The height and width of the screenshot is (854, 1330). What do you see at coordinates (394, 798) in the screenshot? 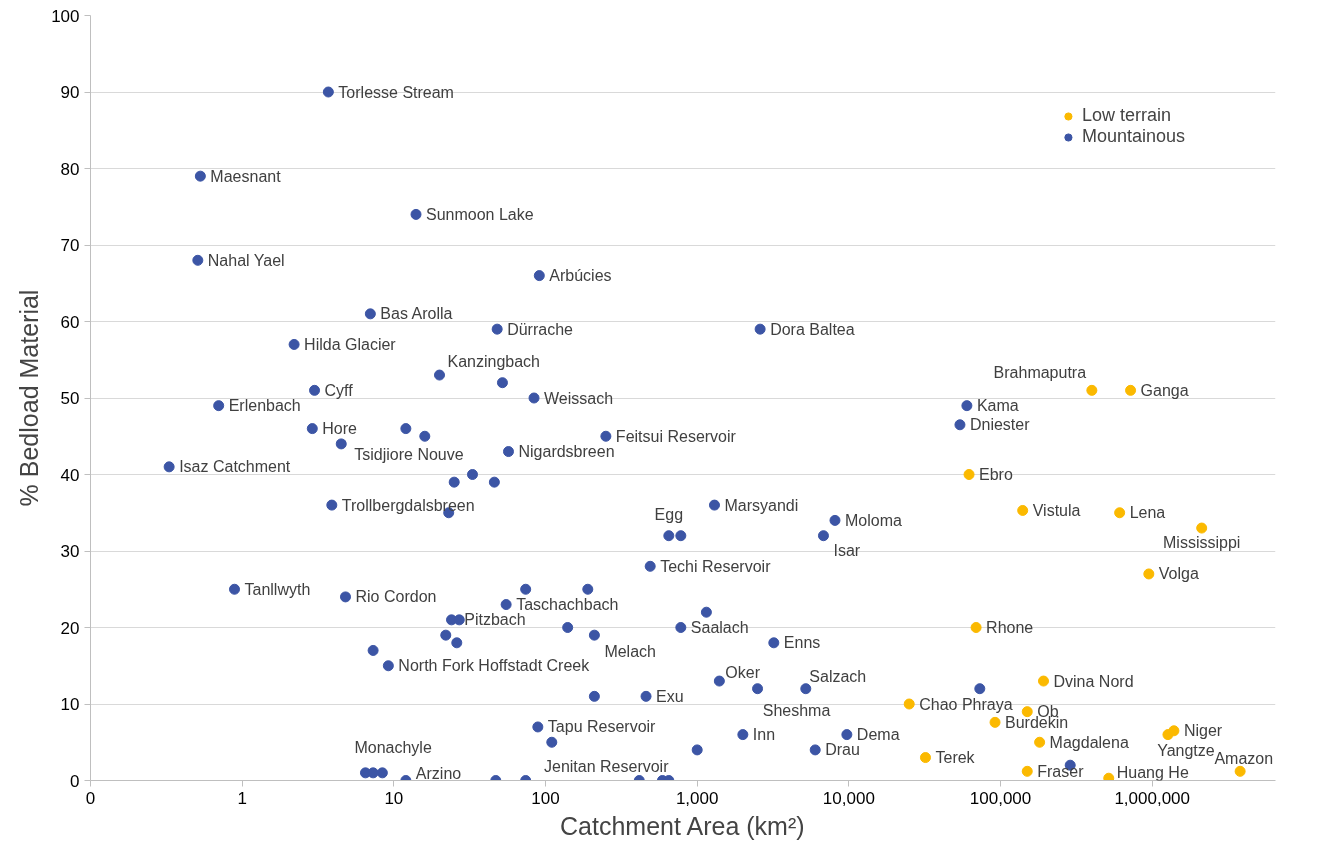
I see `x-tick-label: 10` at bounding box center [394, 798].